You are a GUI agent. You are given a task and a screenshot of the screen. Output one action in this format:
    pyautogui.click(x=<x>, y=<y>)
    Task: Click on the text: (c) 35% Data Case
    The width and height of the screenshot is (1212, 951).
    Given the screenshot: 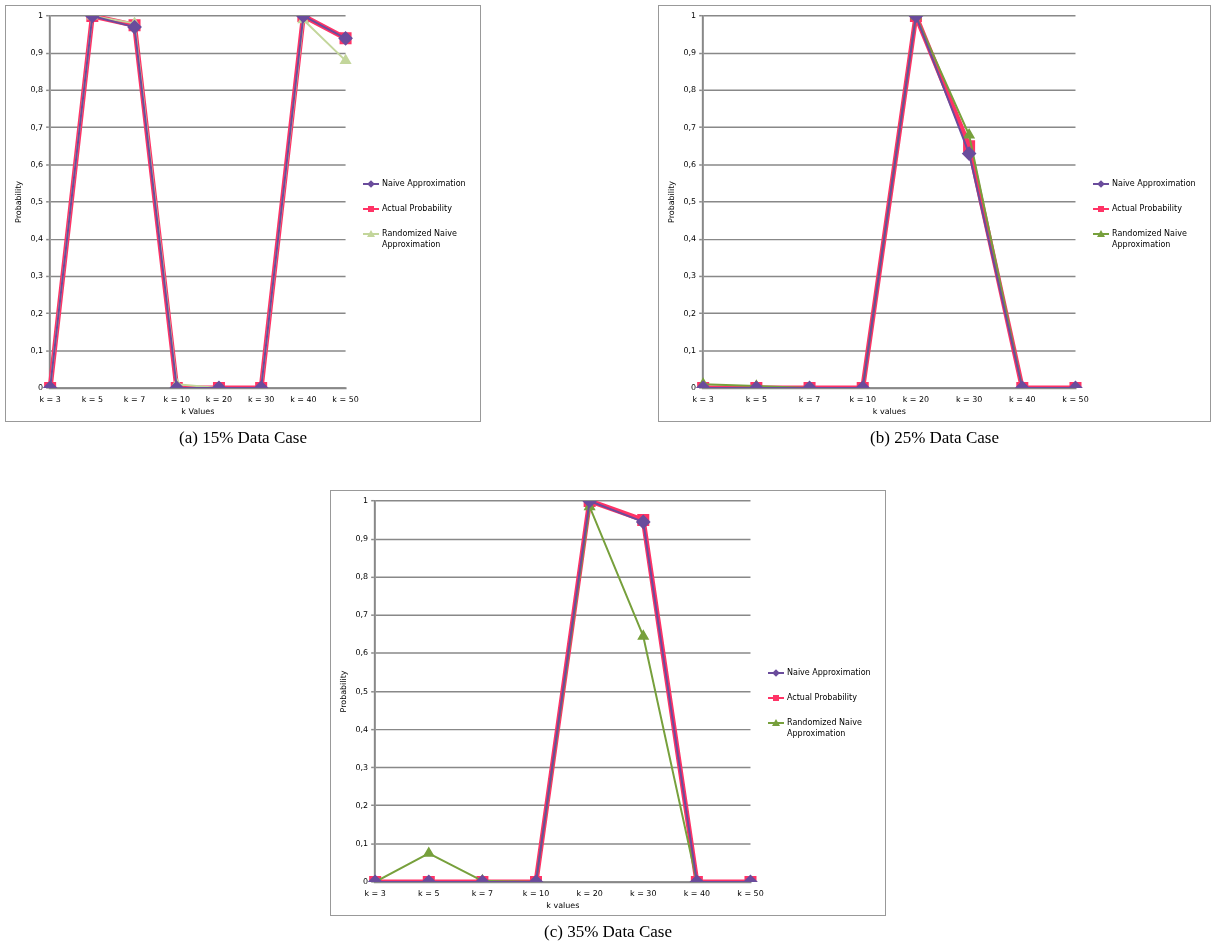 What is the action you would take?
    pyautogui.click(x=608, y=932)
    